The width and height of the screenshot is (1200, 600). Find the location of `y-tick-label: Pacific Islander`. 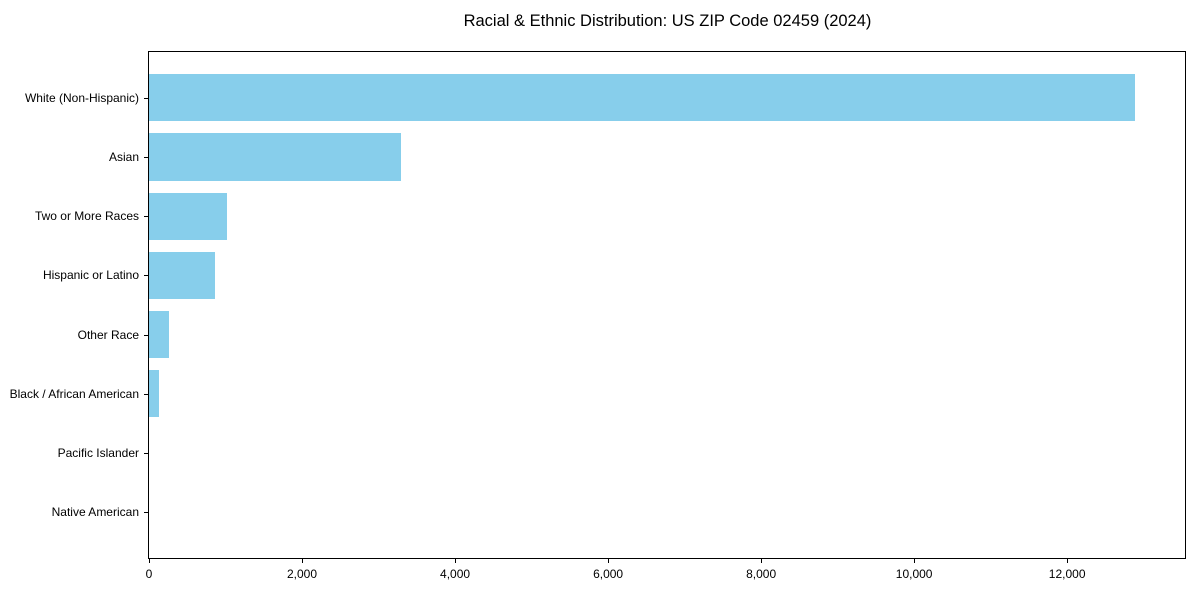

y-tick-label: Pacific Islander is located at coordinates (98, 453).